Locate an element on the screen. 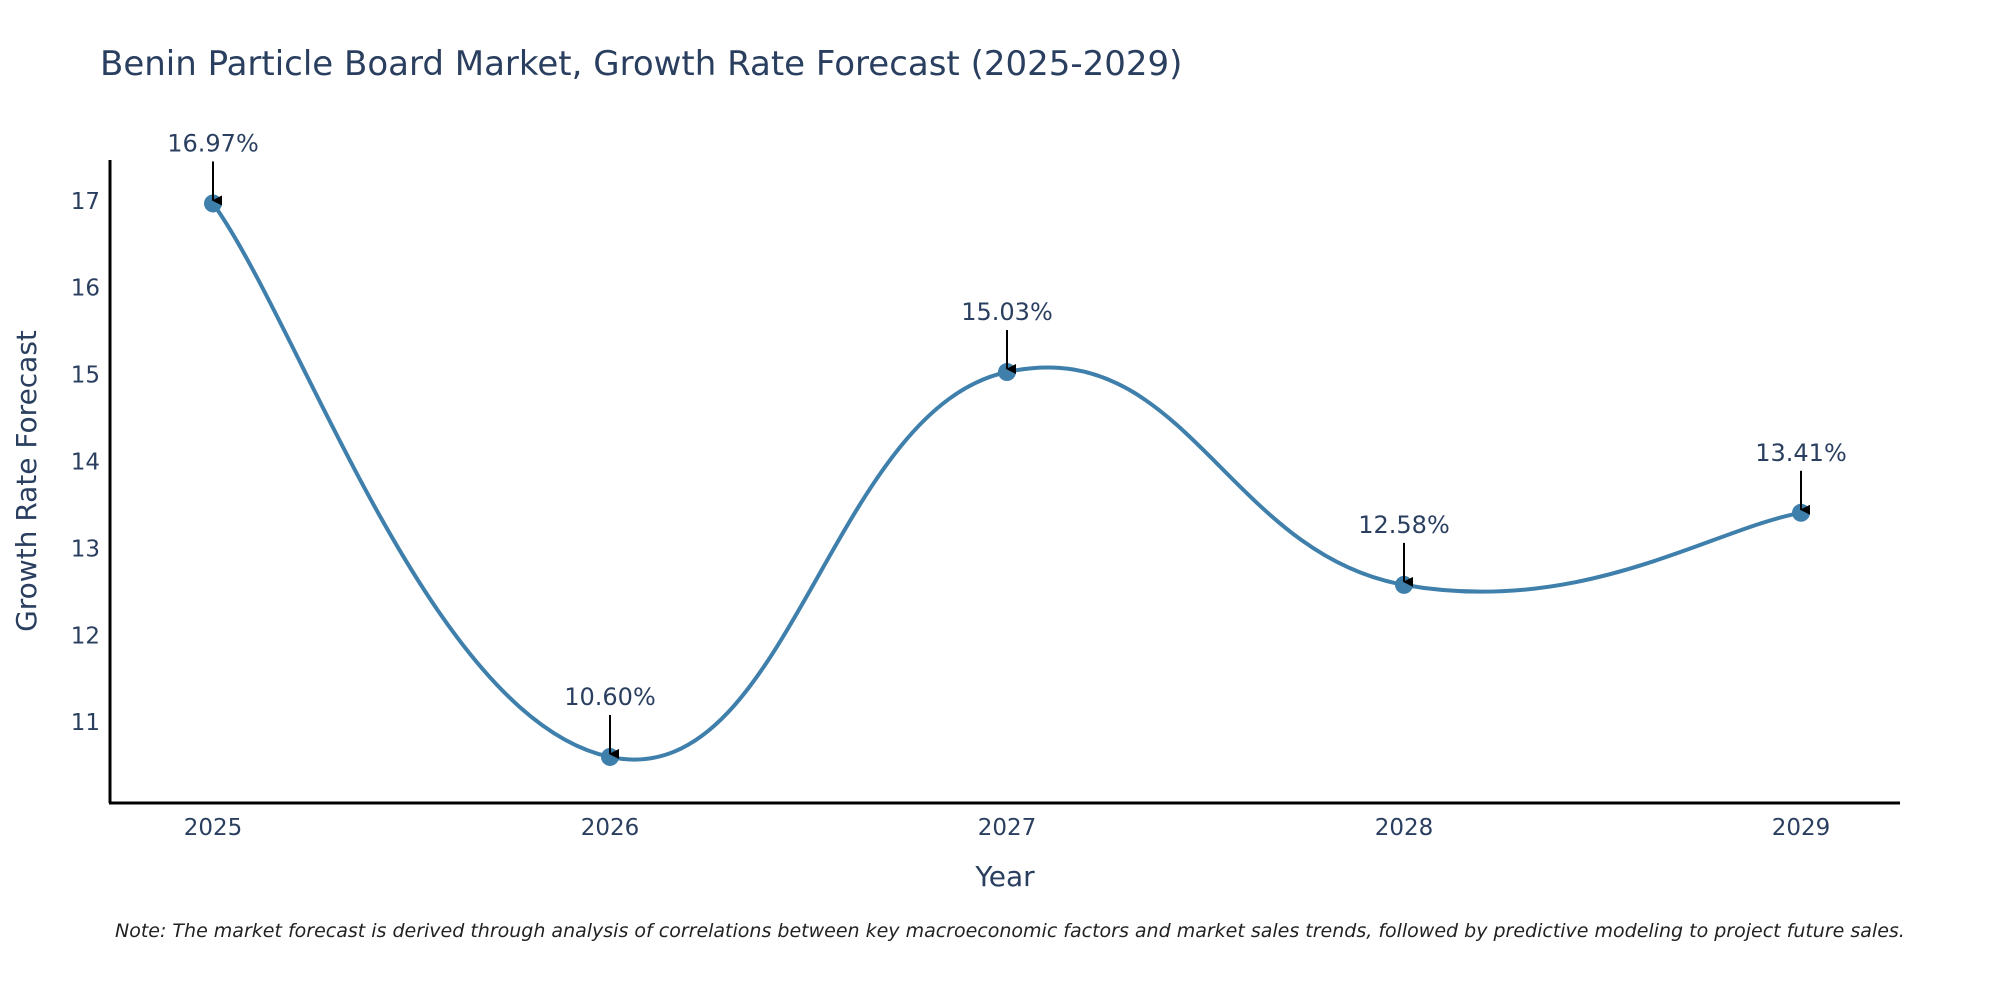 This screenshot has height=1000, width=2000. y-tick-label: 14 is located at coordinates (85, 463).